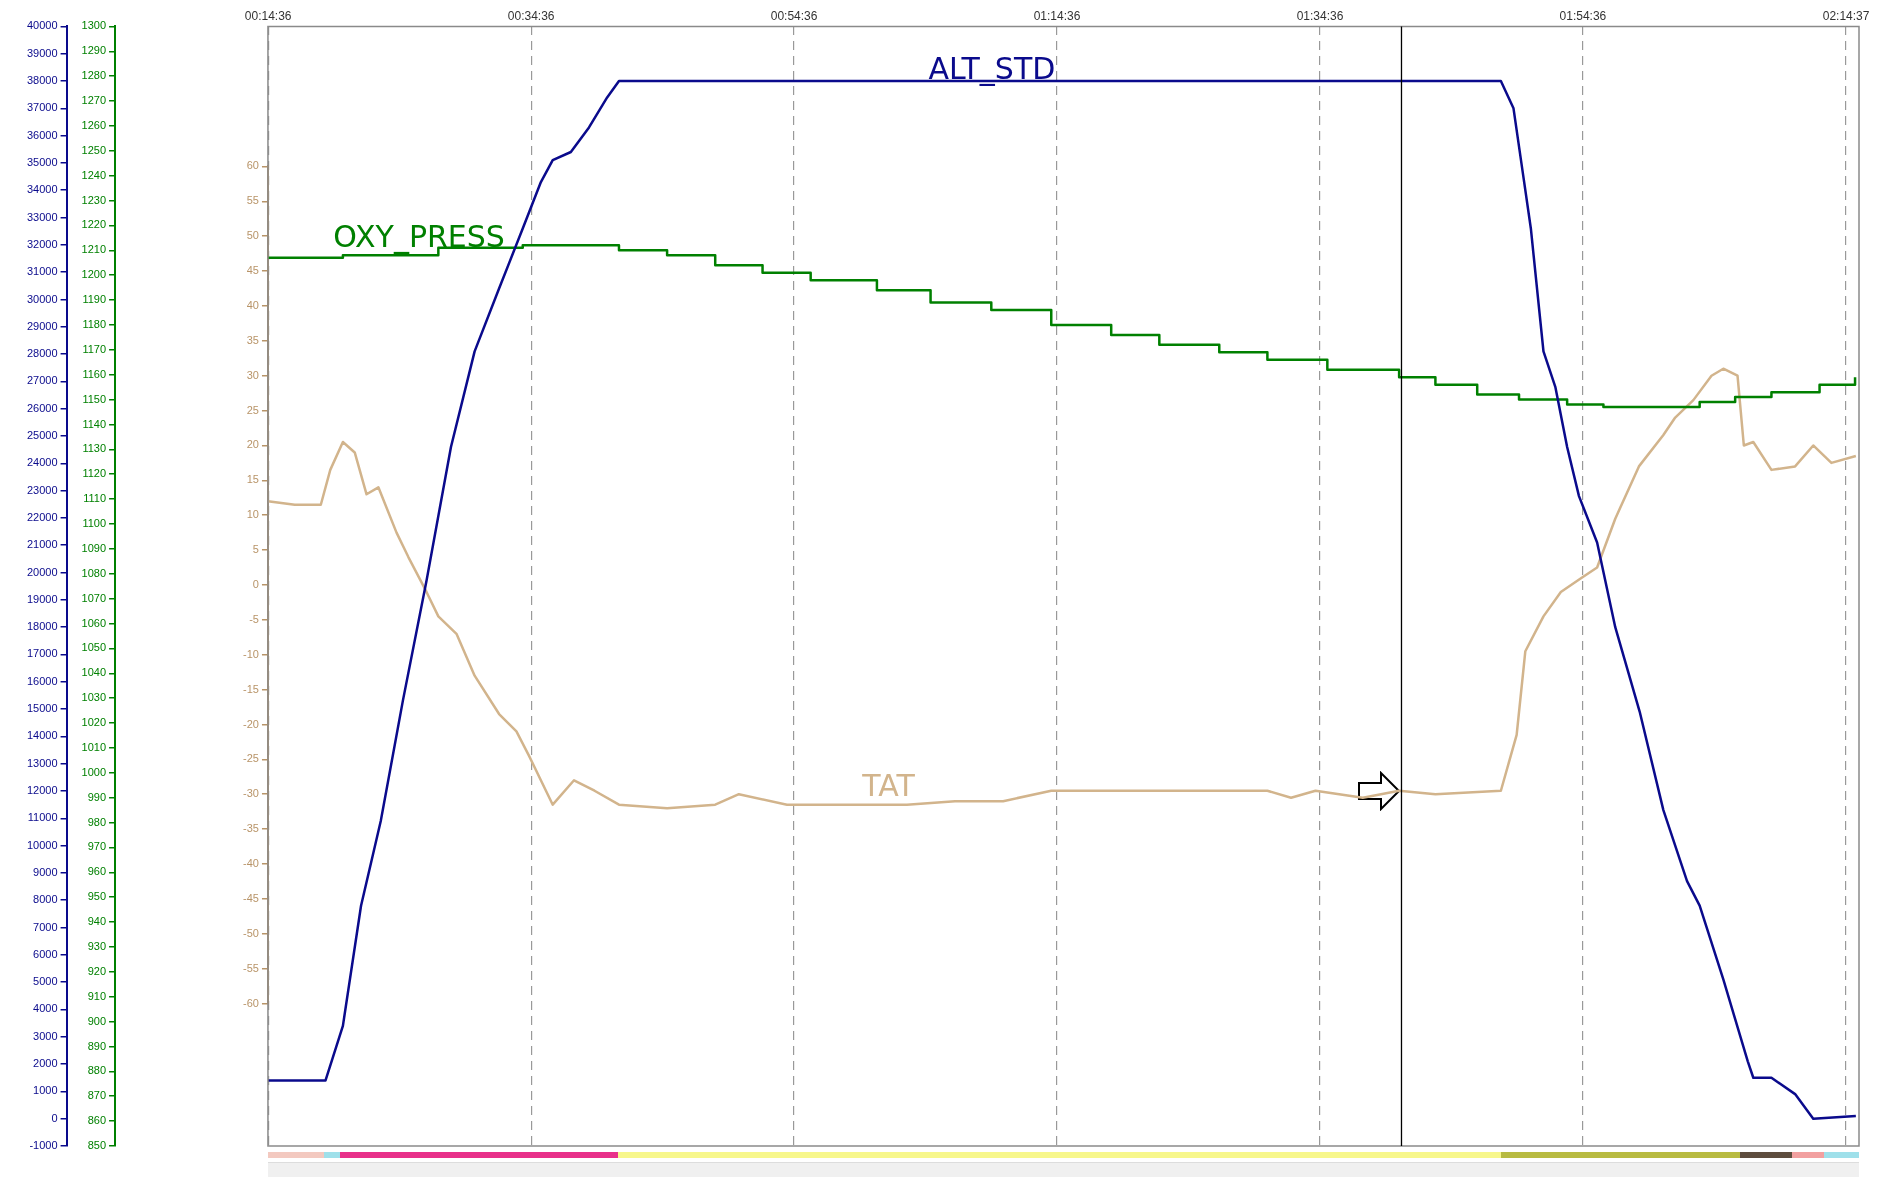 The height and width of the screenshot is (1186, 1879). I want to click on y-tick-label: 29000, so click(42, 325).